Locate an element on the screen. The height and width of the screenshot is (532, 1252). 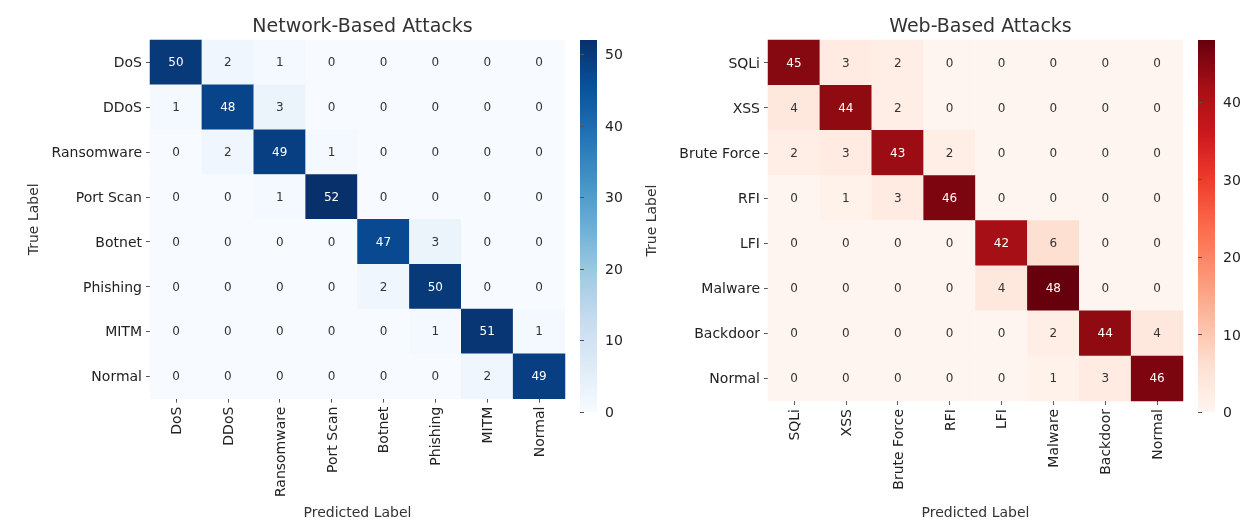
data-label: 44 is located at coordinates (1105, 333).